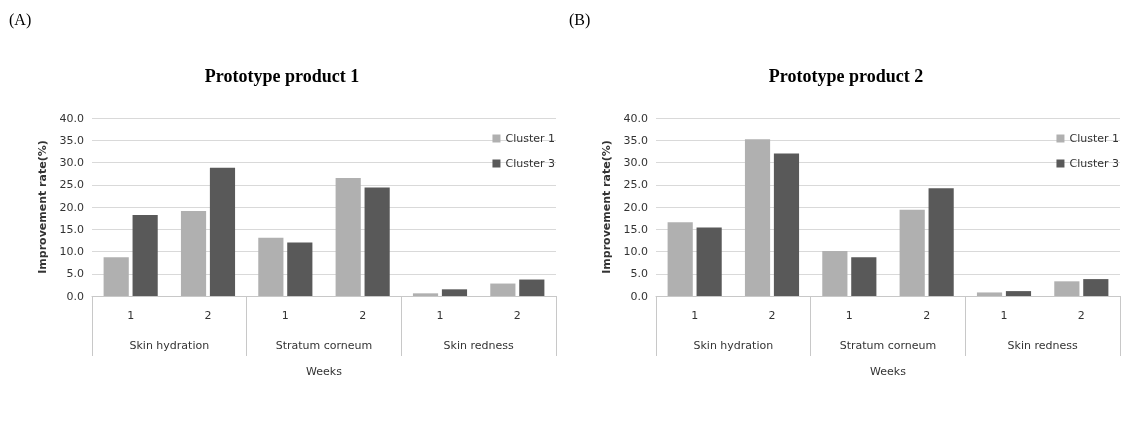  I want to click on chart-subtitle: (B), so click(580, 19).